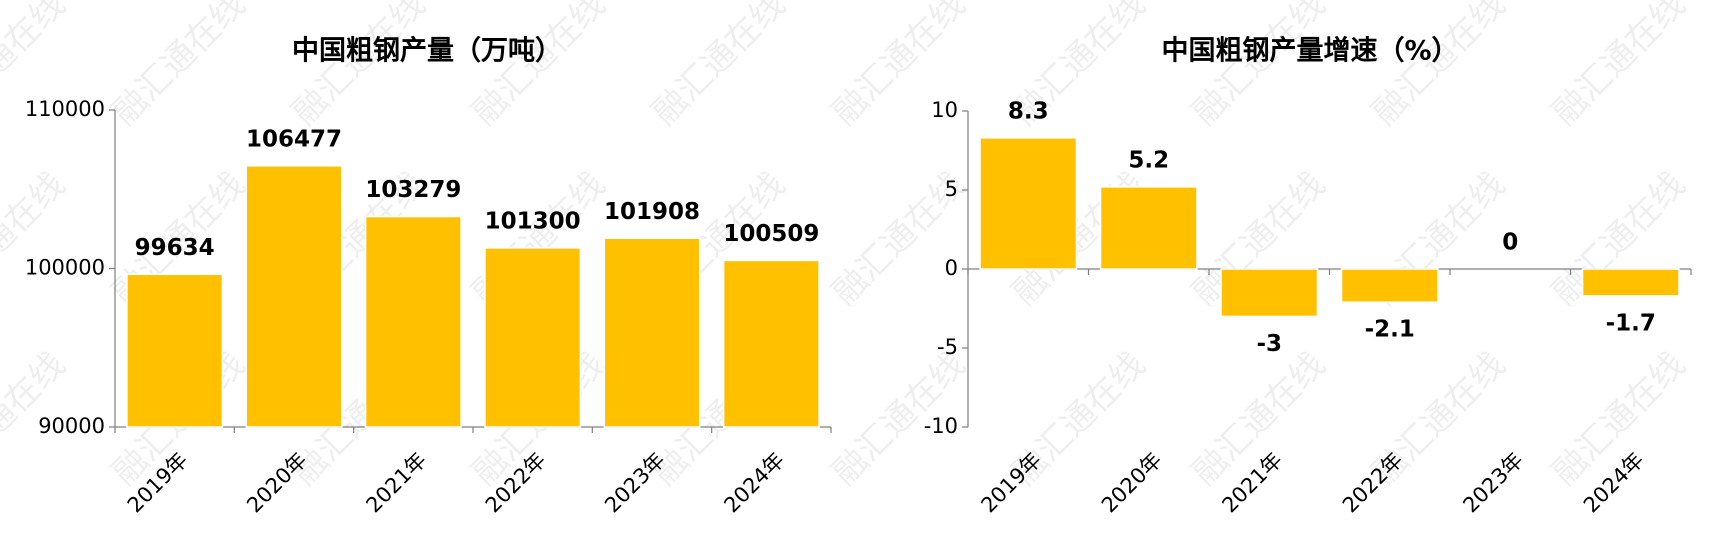 The image size is (1719, 555). I want to click on y-tick-label: 110000, so click(65, 109).